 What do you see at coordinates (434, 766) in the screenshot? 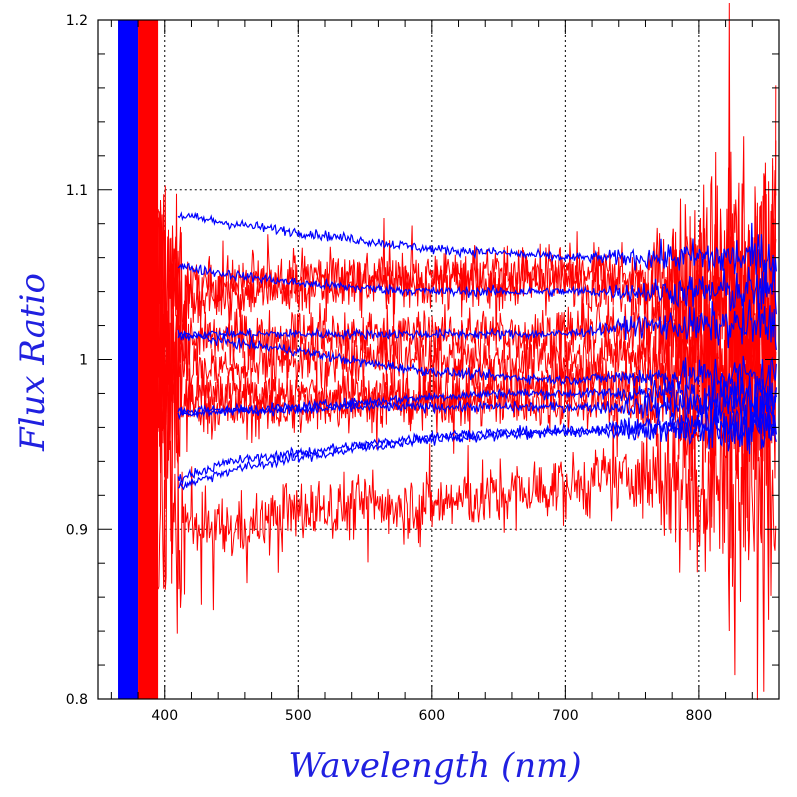
I see `x-axis-title: Wavelength (nm)` at bounding box center [434, 766].